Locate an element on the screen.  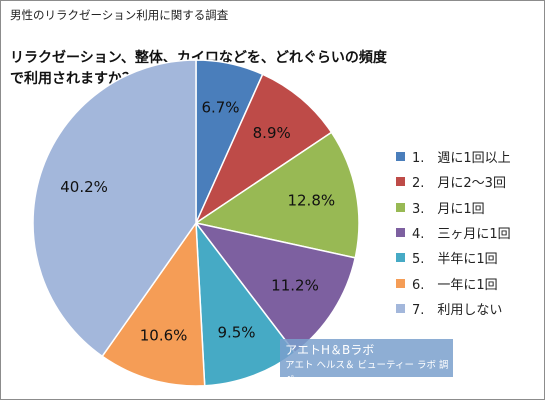
data-label-2: 8.9% is located at coordinates (272, 133).